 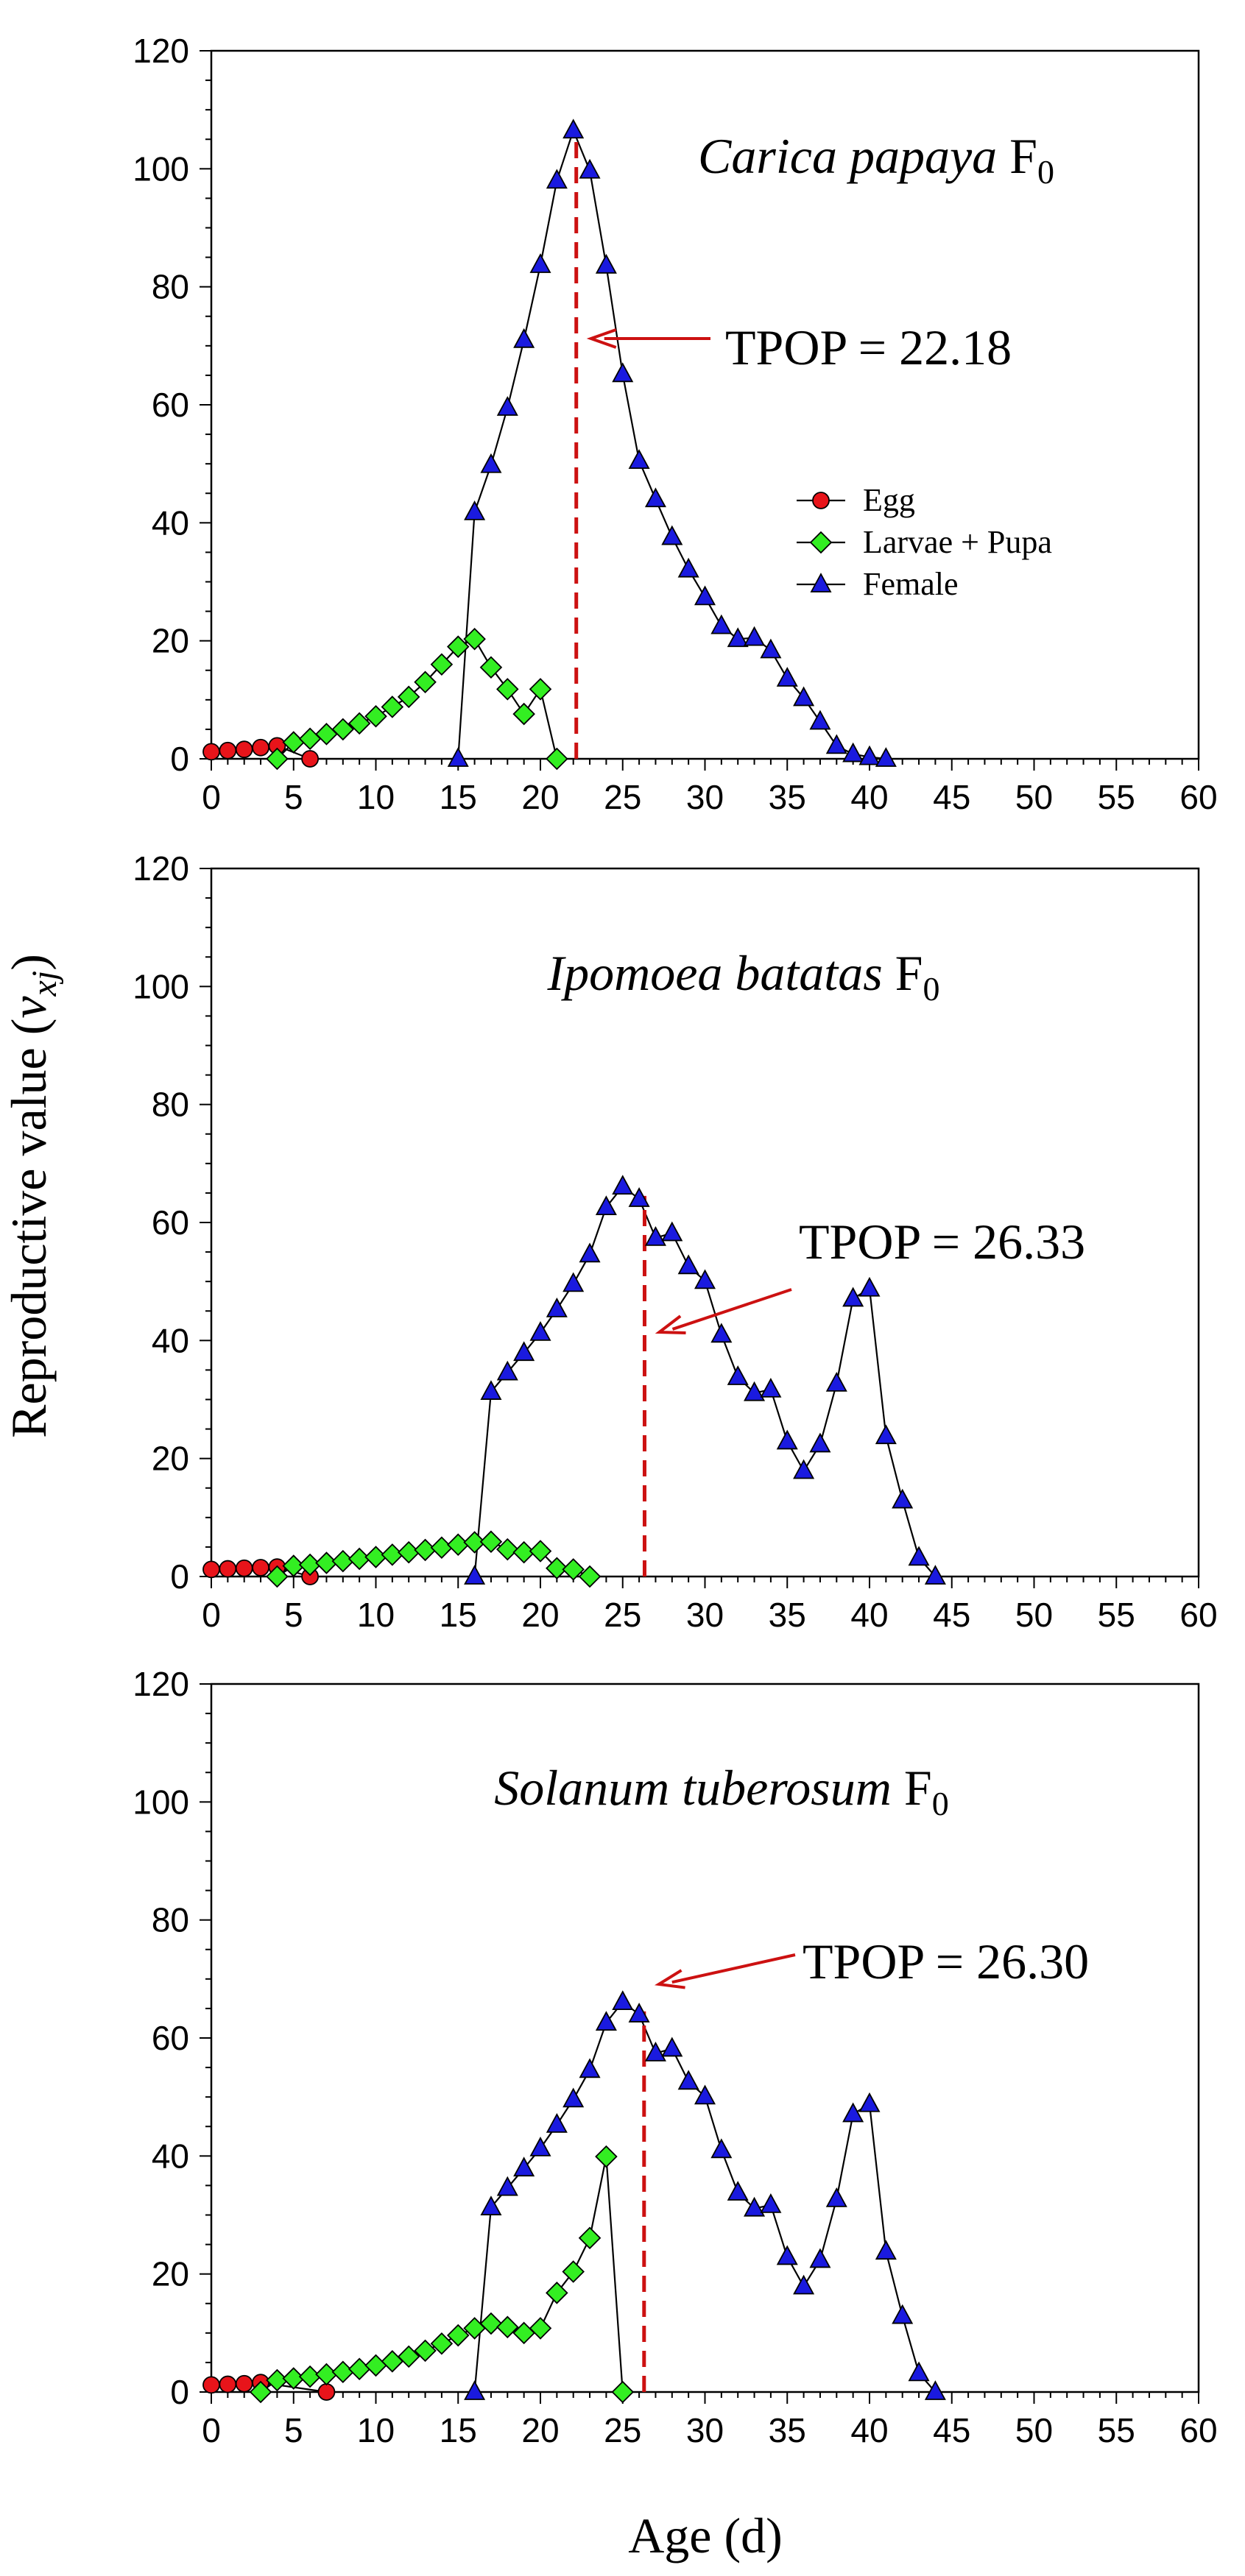 What do you see at coordinates (669, 1979) in the screenshot?
I see `tpop-arrow-head` at bounding box center [669, 1979].